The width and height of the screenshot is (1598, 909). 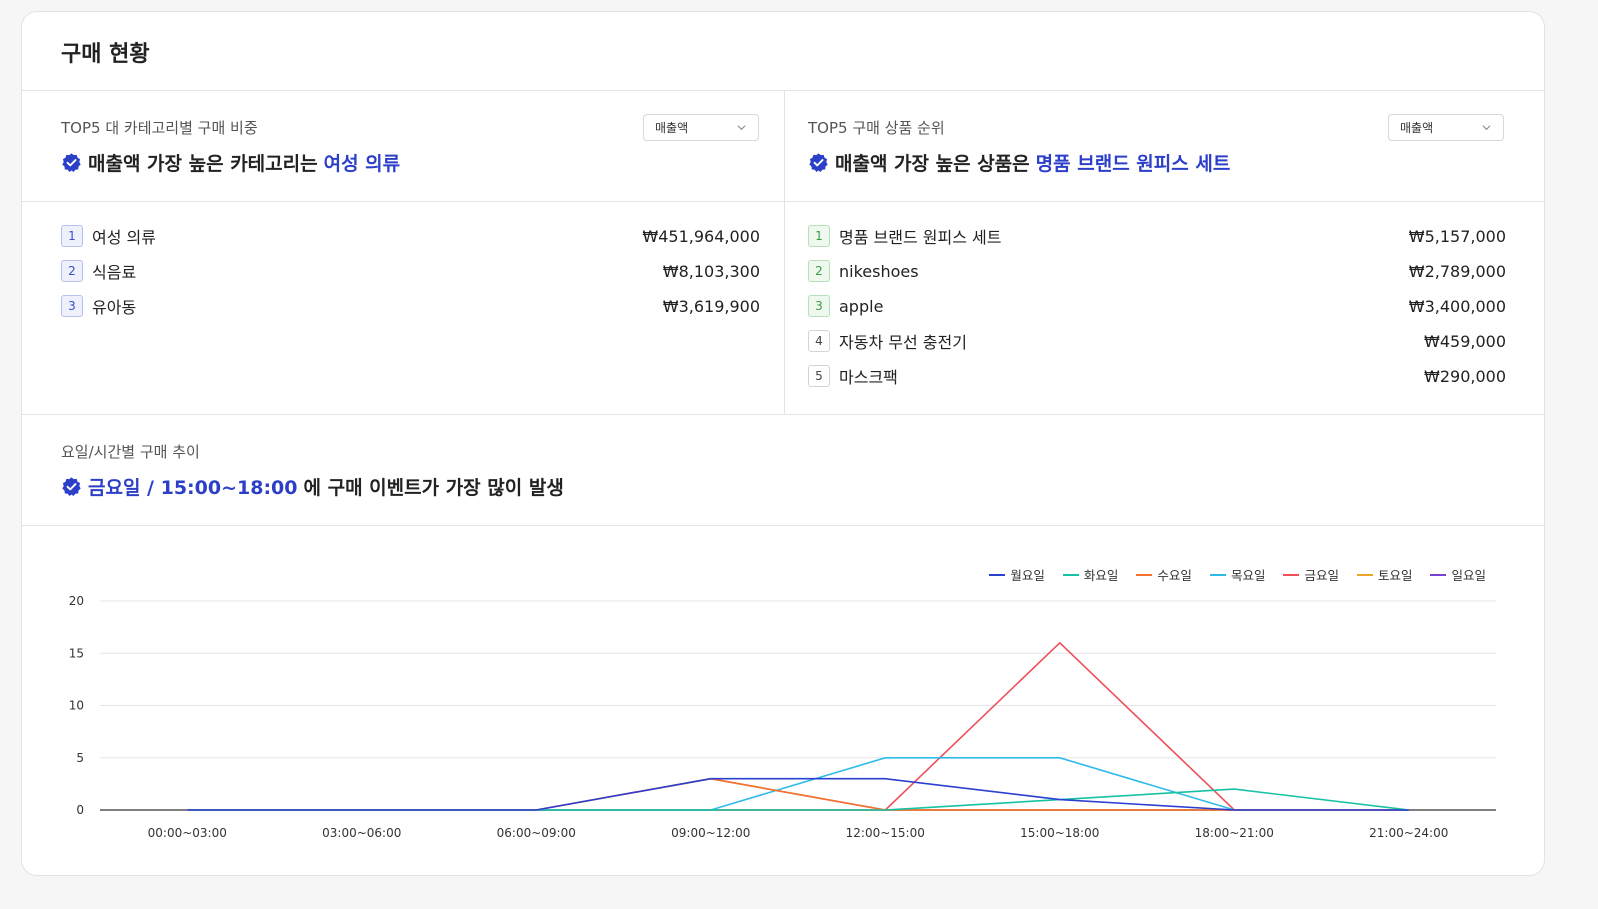 What do you see at coordinates (1157, 376) in the screenshot?
I see `list-item: 5 마스크팩 ₩290,000` at bounding box center [1157, 376].